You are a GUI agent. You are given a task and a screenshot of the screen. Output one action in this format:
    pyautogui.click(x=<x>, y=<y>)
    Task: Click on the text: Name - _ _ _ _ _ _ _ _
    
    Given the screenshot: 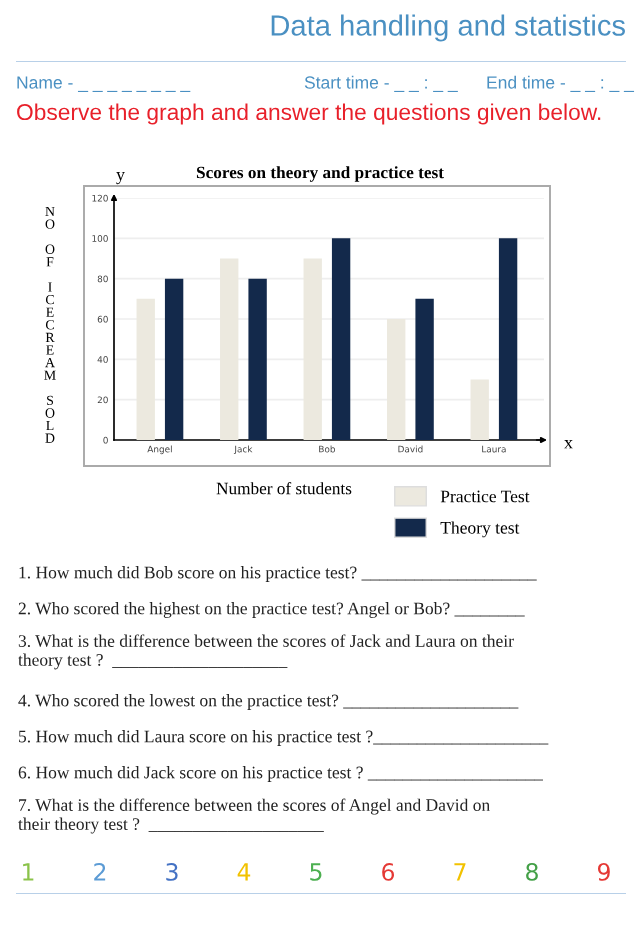 What is the action you would take?
    pyautogui.click(x=104, y=84)
    